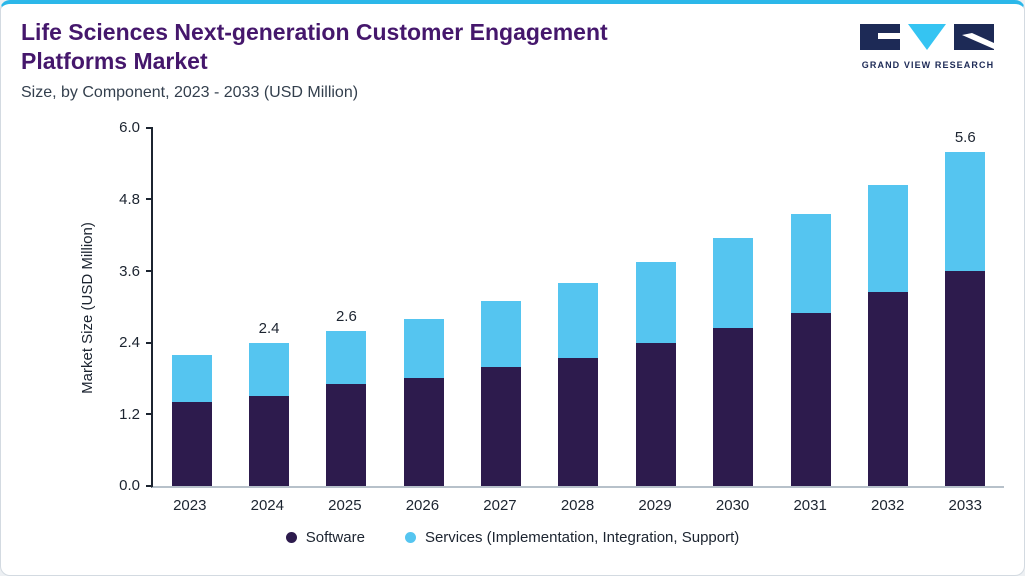 The image size is (1025, 576). I want to click on y-tick: 2.4, so click(121, 343).